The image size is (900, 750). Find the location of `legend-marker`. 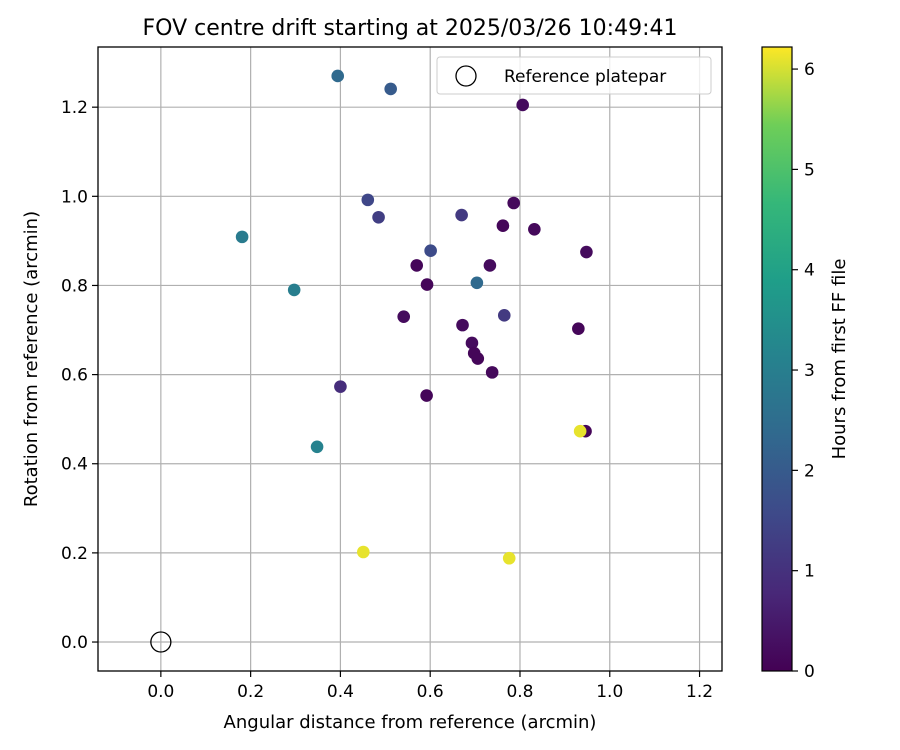

legend-marker is located at coordinates (466, 76).